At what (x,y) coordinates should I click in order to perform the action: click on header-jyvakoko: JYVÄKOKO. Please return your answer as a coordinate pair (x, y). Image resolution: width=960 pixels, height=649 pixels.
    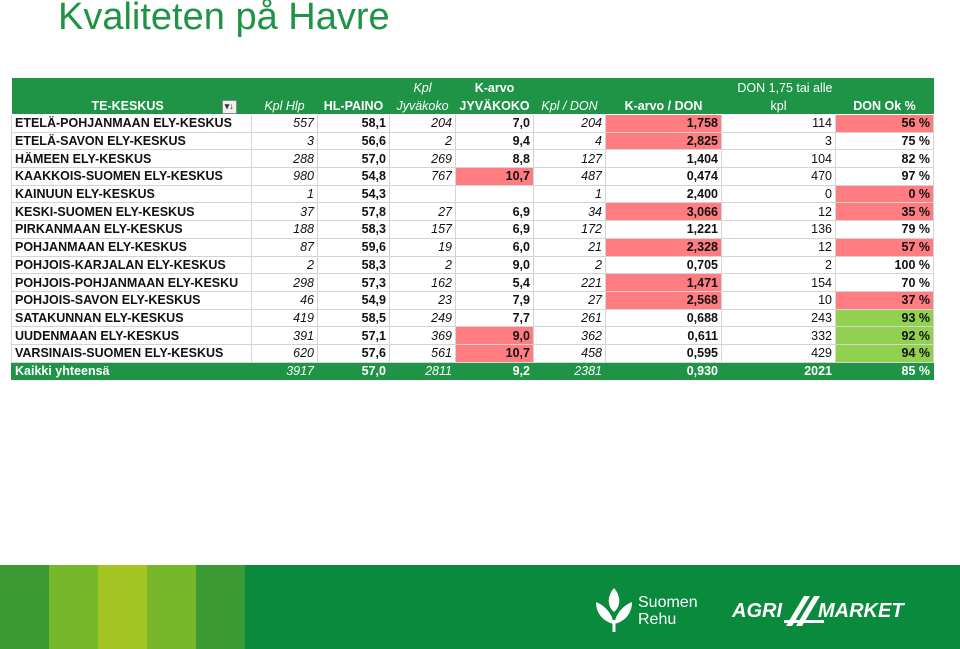
    Looking at the image, I should click on (494, 105).